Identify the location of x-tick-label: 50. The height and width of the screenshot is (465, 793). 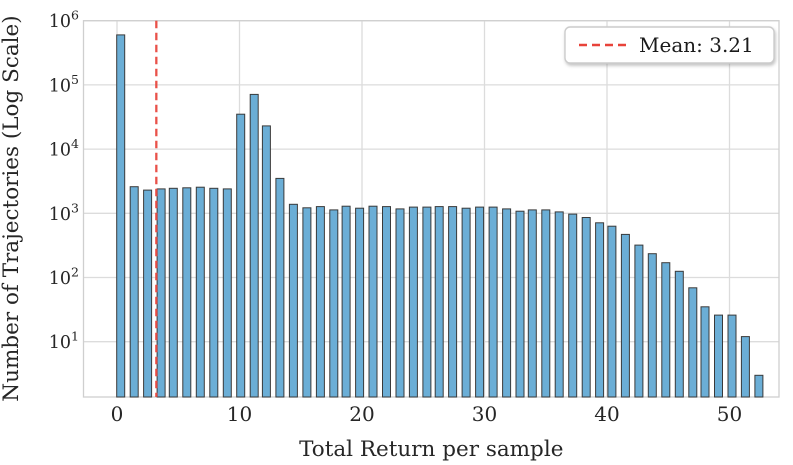
(729, 414).